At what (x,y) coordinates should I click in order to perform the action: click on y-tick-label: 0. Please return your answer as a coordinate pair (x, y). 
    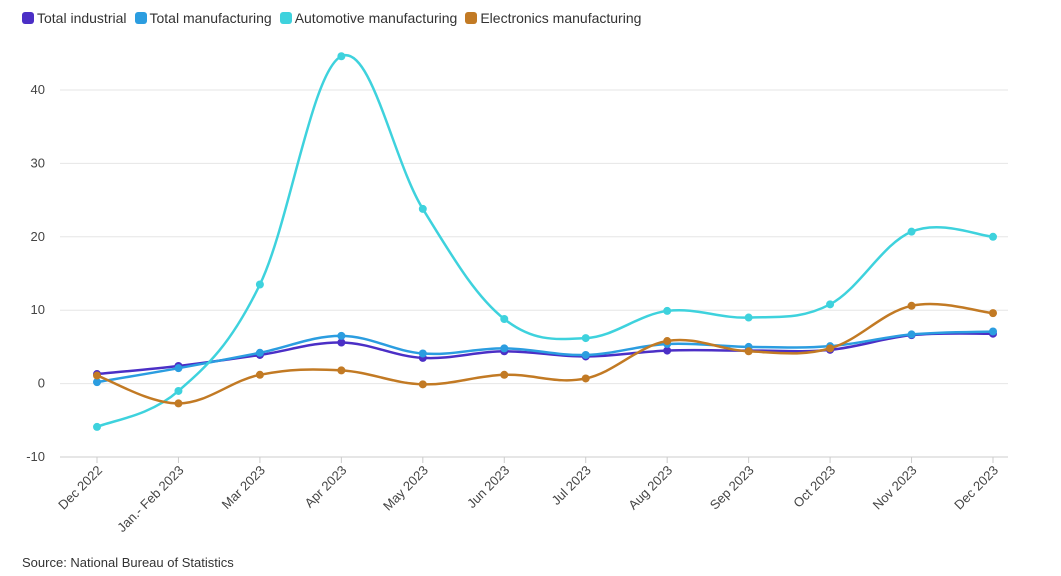
    Looking at the image, I should click on (41, 383).